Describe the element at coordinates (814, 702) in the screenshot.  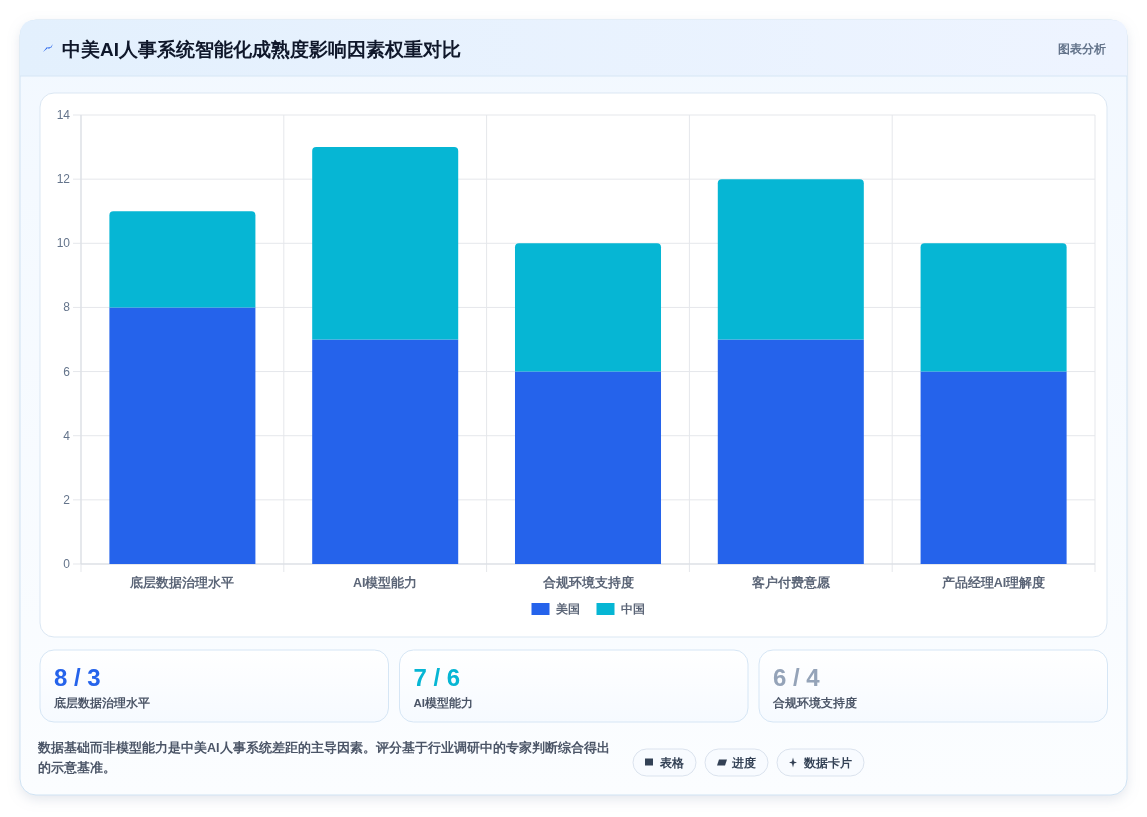
I see `text: 合规环境支持度` at that location.